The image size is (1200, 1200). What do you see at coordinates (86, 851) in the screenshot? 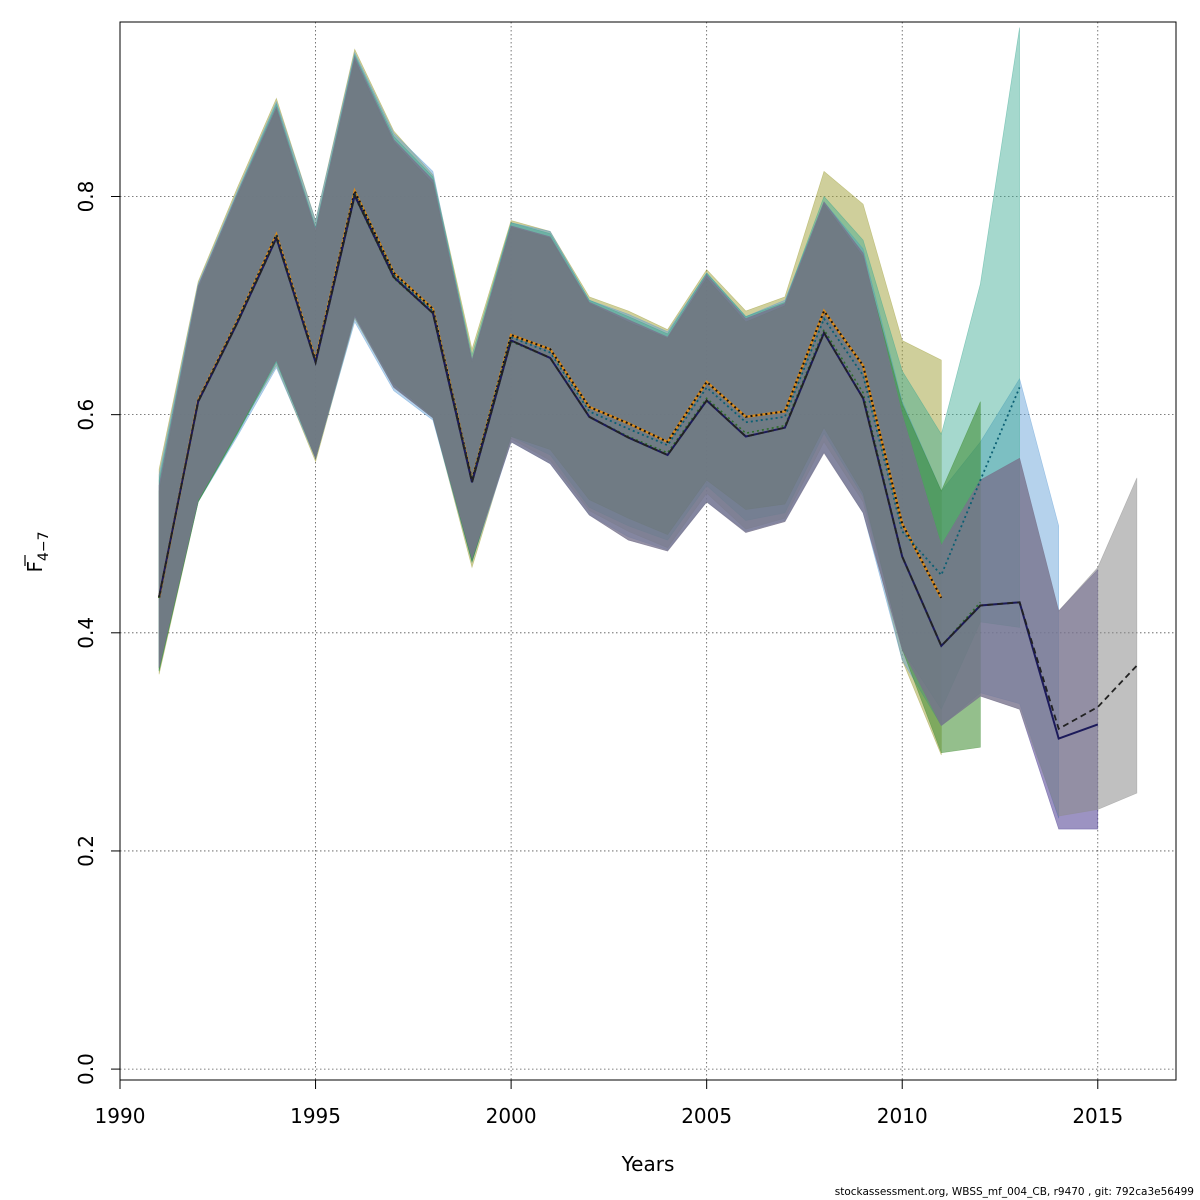
I see `y-tick-label: 0.2` at bounding box center [86, 851].